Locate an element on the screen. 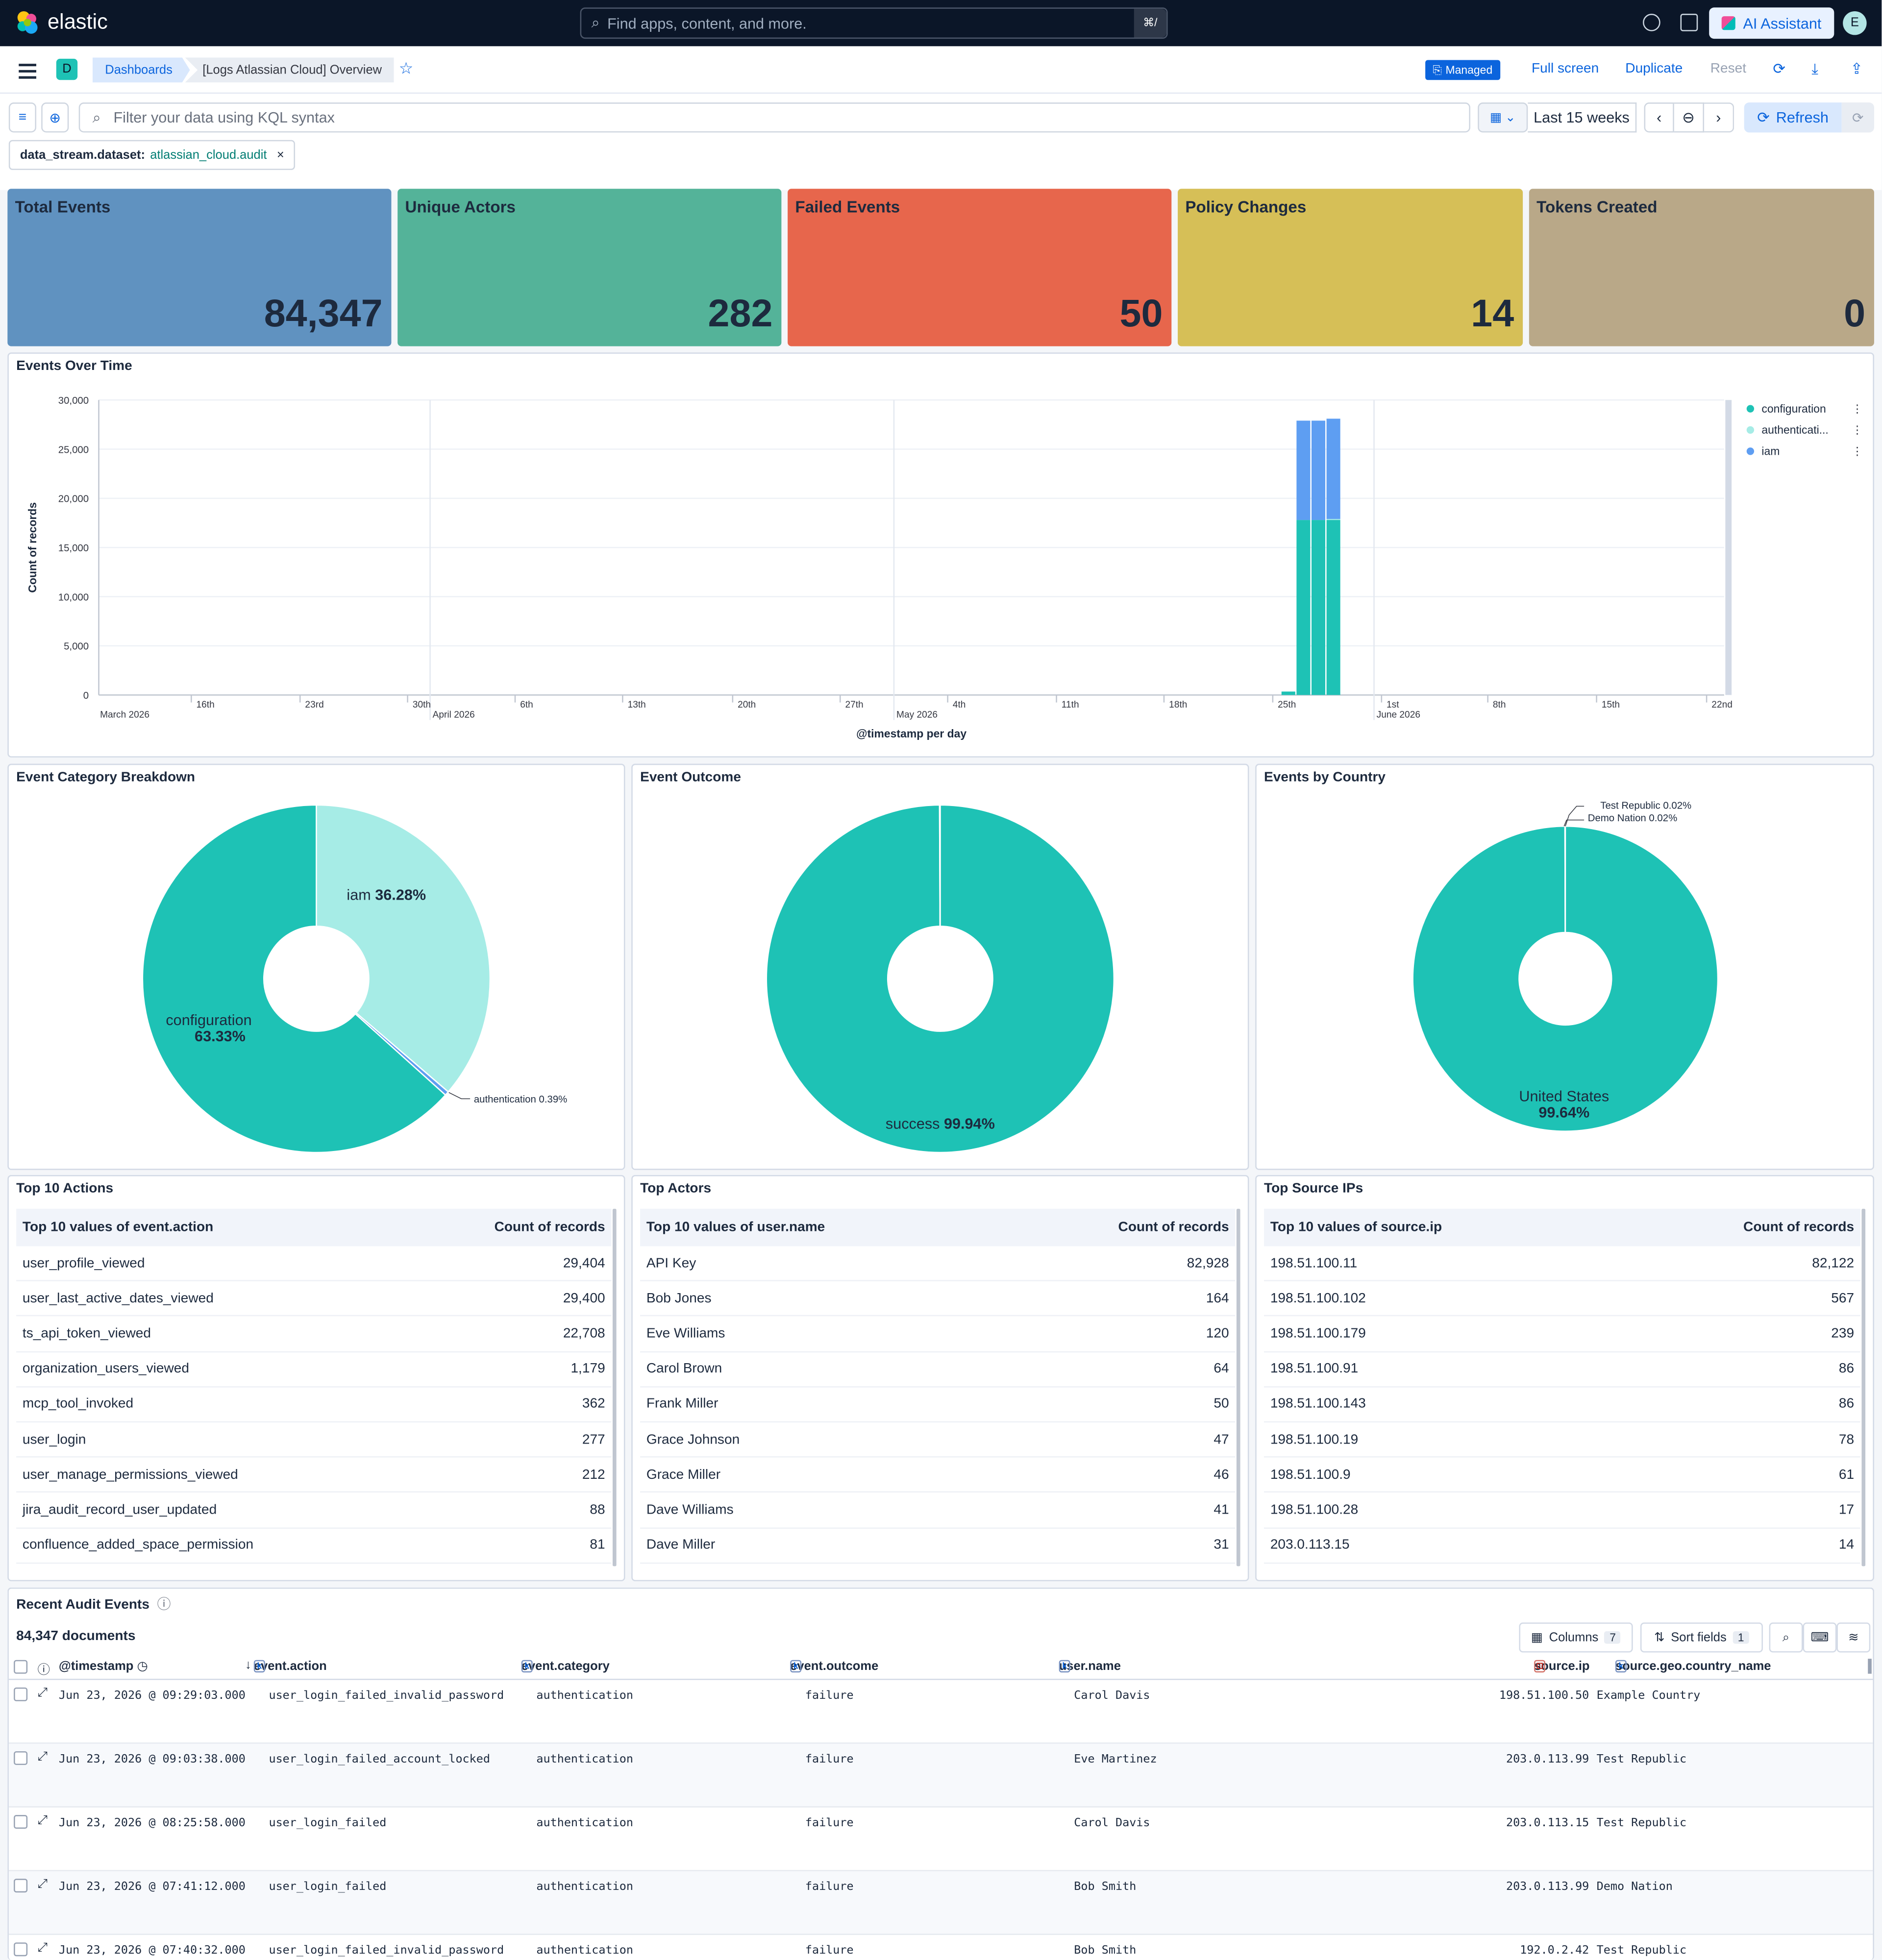  columns-button: ▦ Columns 7 is located at coordinates (1576, 1637).